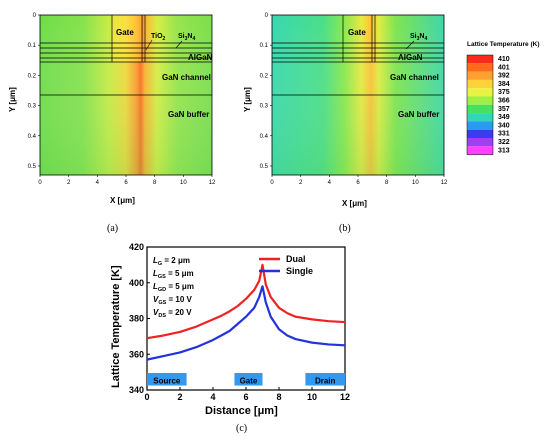 This screenshot has height=436, width=550. I want to click on panel-b-xlabel: X [μm], so click(354, 203).